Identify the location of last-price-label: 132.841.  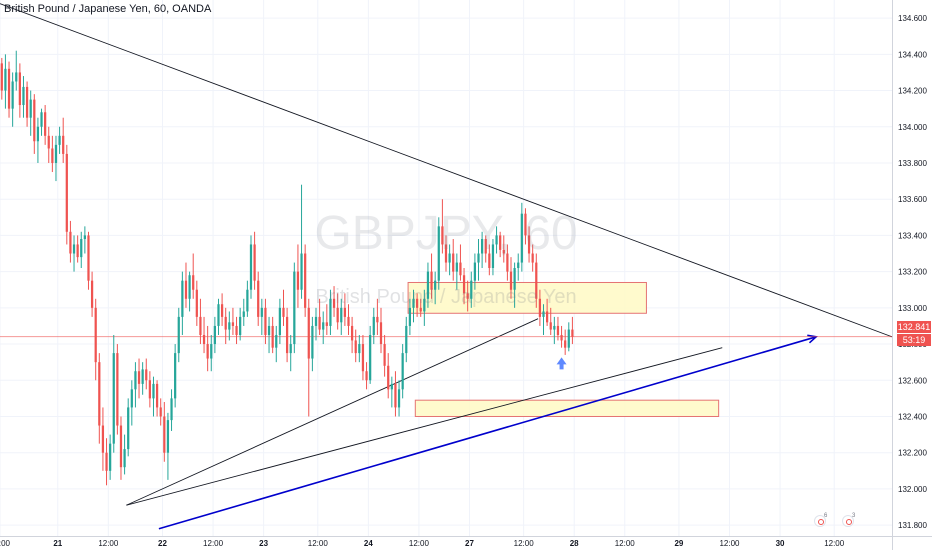
(914, 327).